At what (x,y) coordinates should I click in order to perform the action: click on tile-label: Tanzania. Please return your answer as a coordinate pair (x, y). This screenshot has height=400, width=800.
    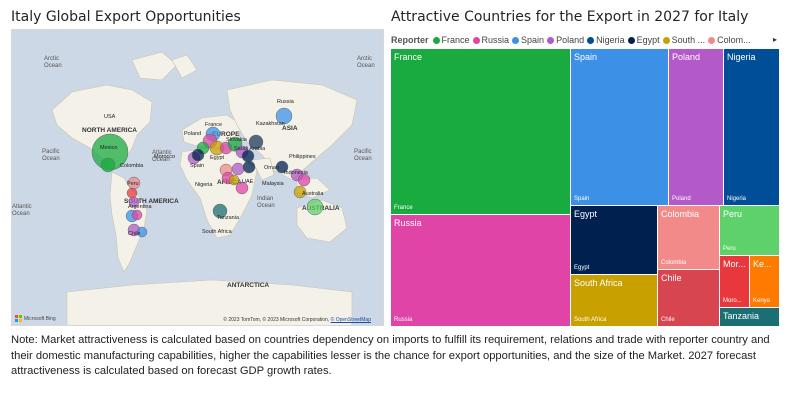
    Looking at the image, I should click on (741, 316).